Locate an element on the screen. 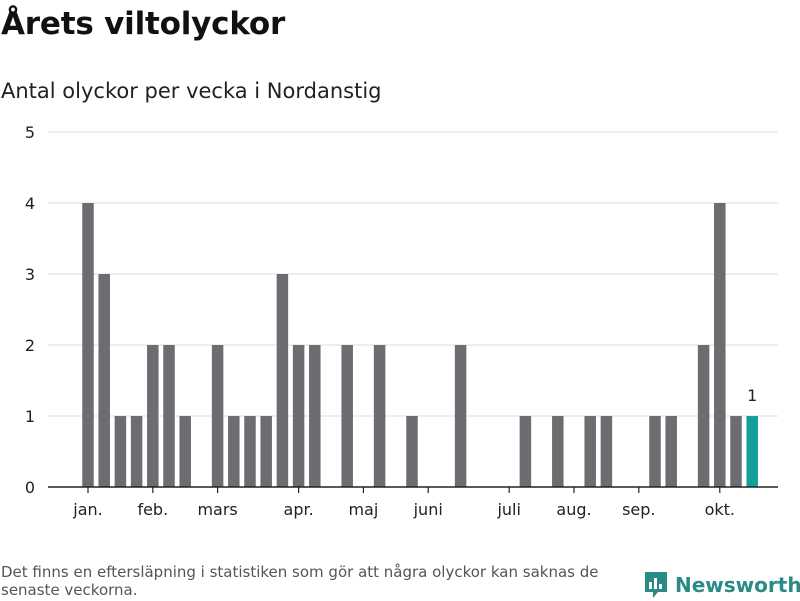 The height and width of the screenshot is (601, 800). x-tick-label: apr. is located at coordinates (299, 509).